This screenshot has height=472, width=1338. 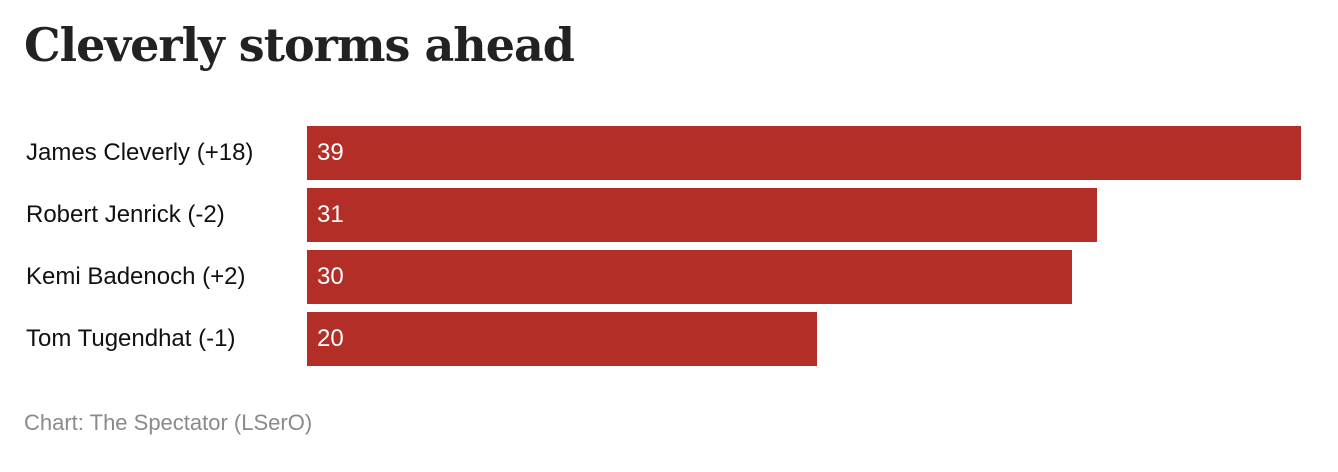 I want to click on data-label: 31, so click(x=330, y=214).